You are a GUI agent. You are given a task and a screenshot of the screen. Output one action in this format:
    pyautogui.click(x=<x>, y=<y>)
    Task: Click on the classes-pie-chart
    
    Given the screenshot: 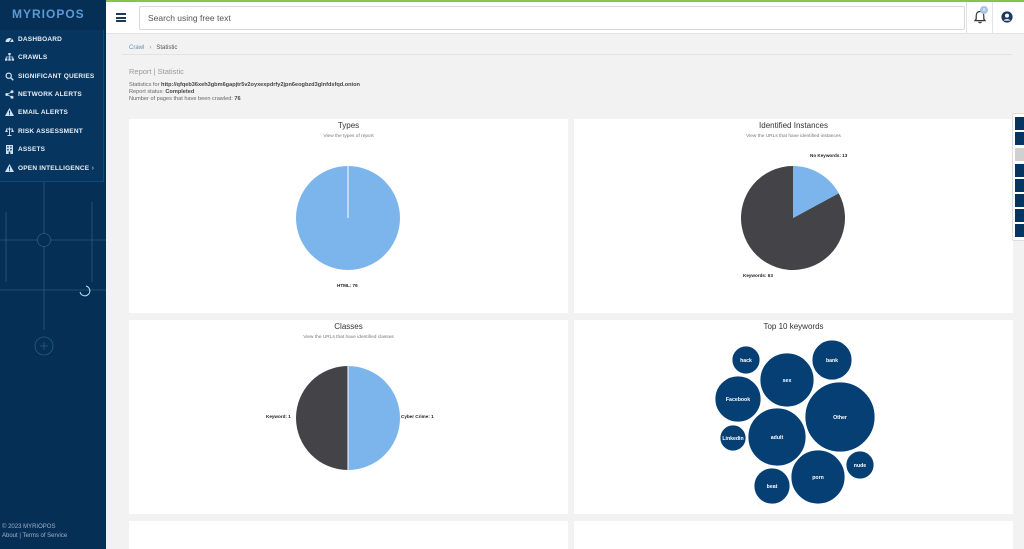 What is the action you would take?
    pyautogui.click(x=348, y=418)
    